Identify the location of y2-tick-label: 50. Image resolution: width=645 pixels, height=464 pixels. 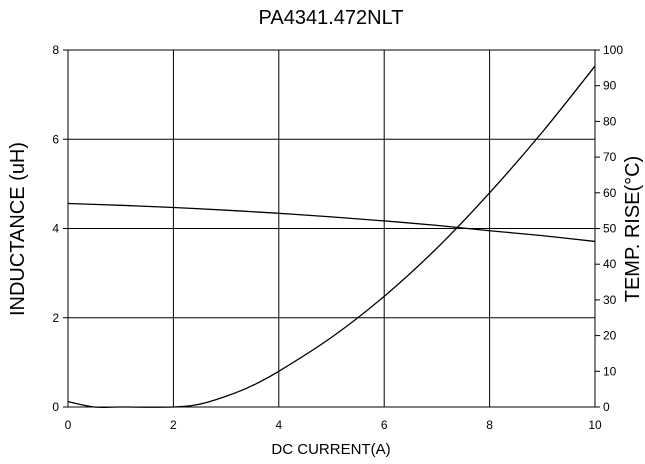
(610, 229).